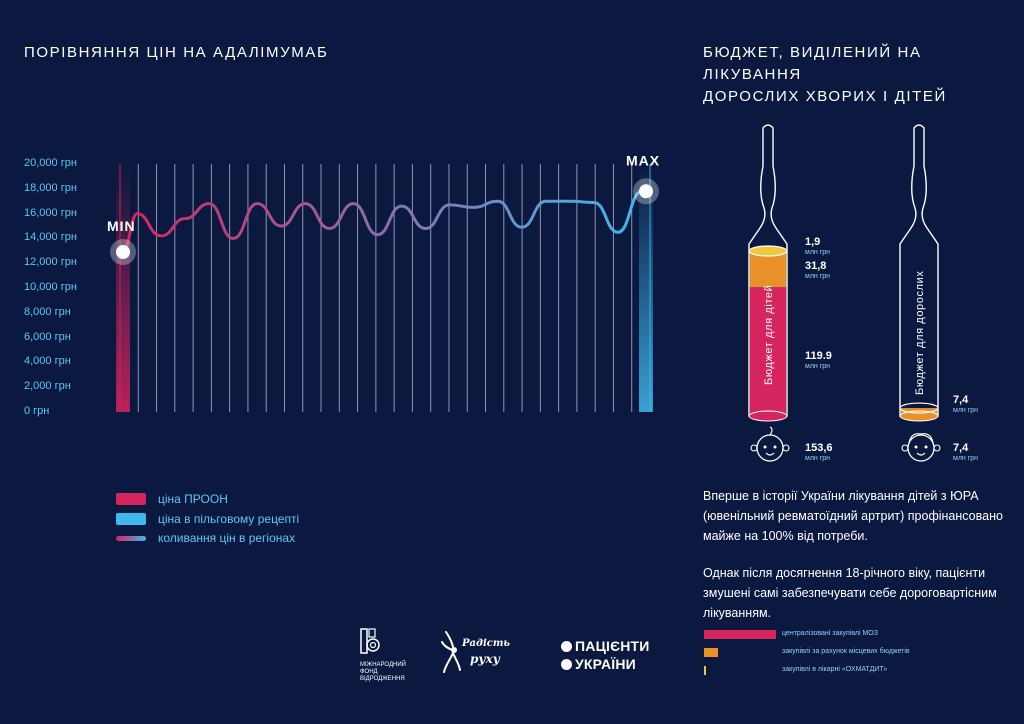 The width and height of the screenshot is (1024, 724). I want to click on logo-radist-ruhu: Радість руху, so click(480, 653).